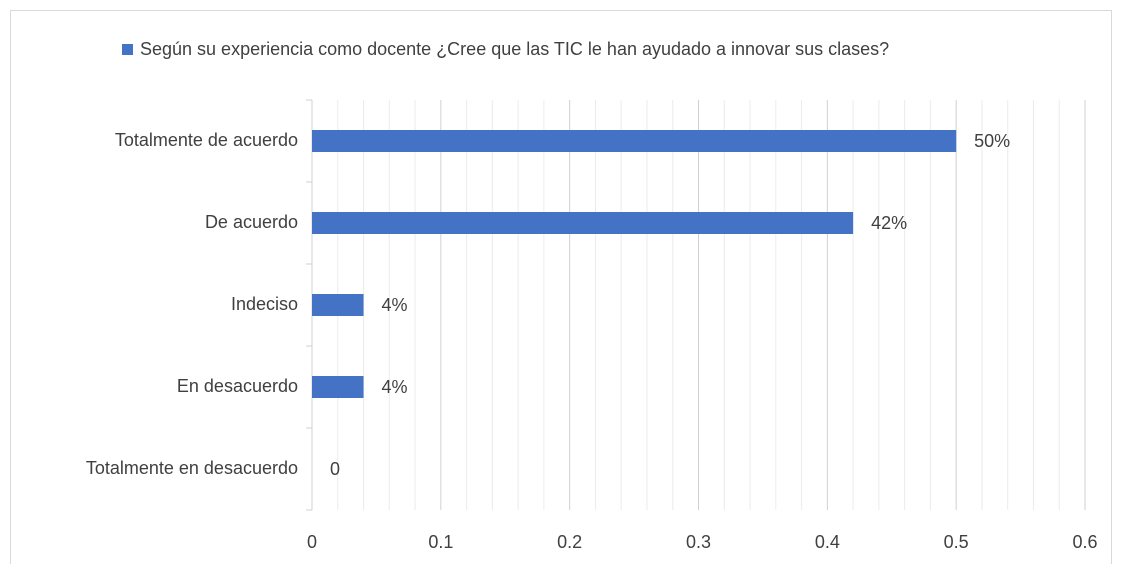 The width and height of the screenshot is (1123, 564). I want to click on y-tick-label: Totalmente de acuerdo, so click(206, 140).